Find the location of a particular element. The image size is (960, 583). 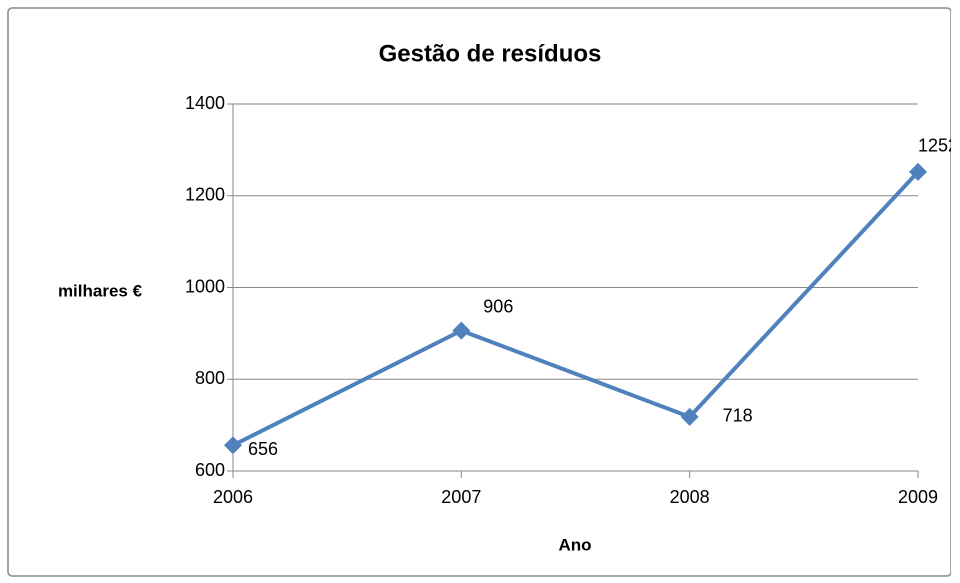

data-label: 906 is located at coordinates (498, 306).